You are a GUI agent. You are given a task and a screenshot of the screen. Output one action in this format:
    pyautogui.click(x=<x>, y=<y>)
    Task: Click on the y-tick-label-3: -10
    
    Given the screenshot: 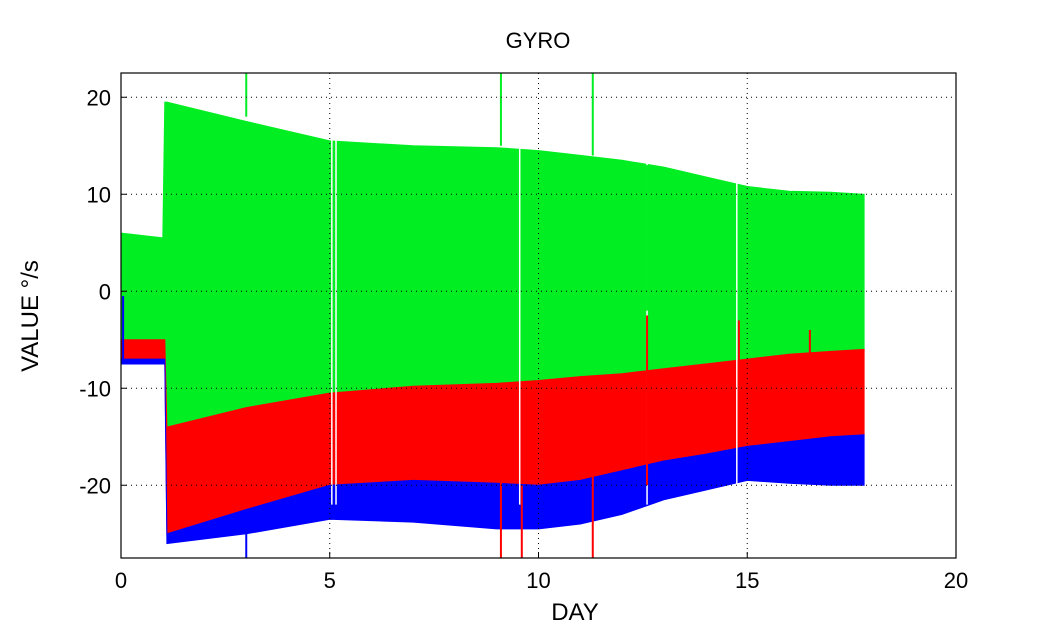 What is the action you would take?
    pyautogui.click(x=95, y=388)
    